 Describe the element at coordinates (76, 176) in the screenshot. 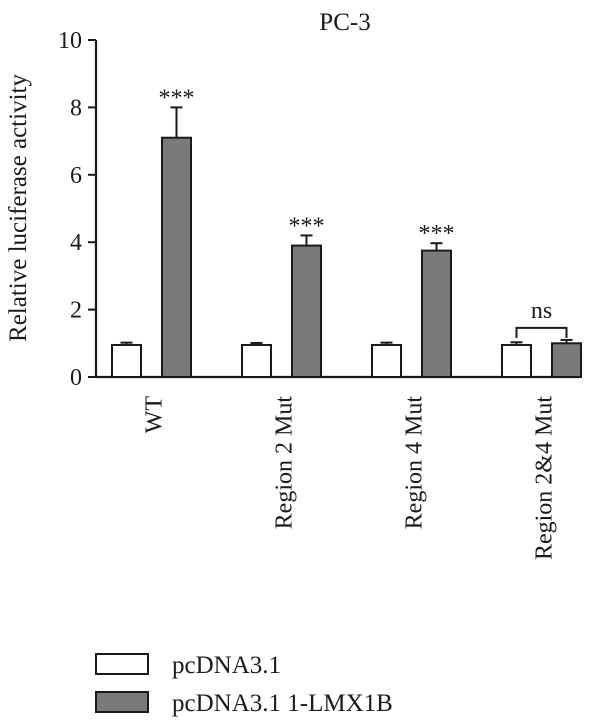

I see `y-tick-label: 6` at that location.